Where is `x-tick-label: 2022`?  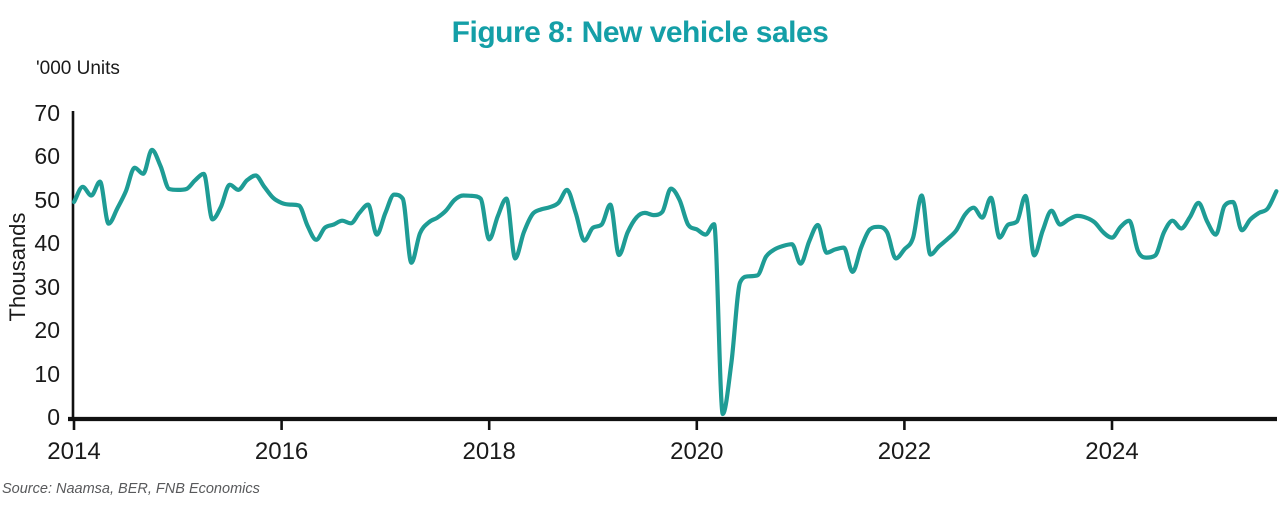 x-tick-label: 2022 is located at coordinates (904, 451).